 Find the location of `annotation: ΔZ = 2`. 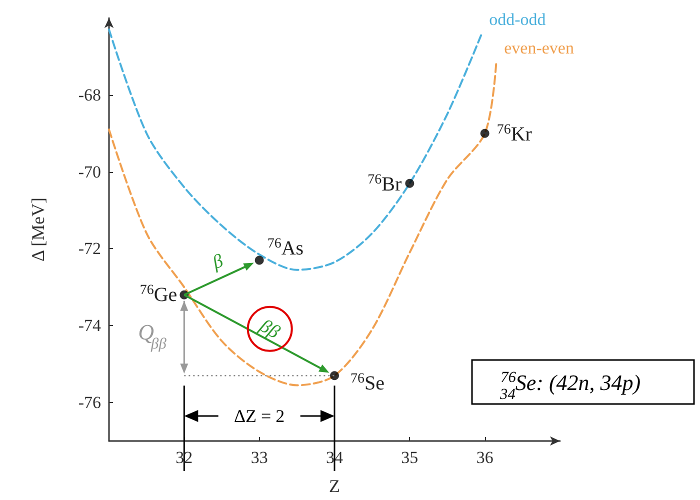

annotation: ΔZ = 2 is located at coordinates (259, 416).